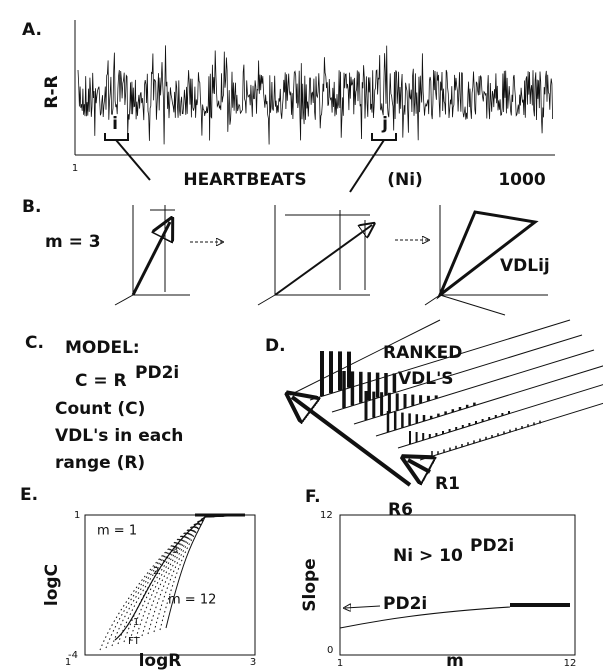 The height and width of the screenshot is (671, 603). Describe the element at coordinates (73, 242) in the screenshot. I see `m-label: m = 3` at that location.